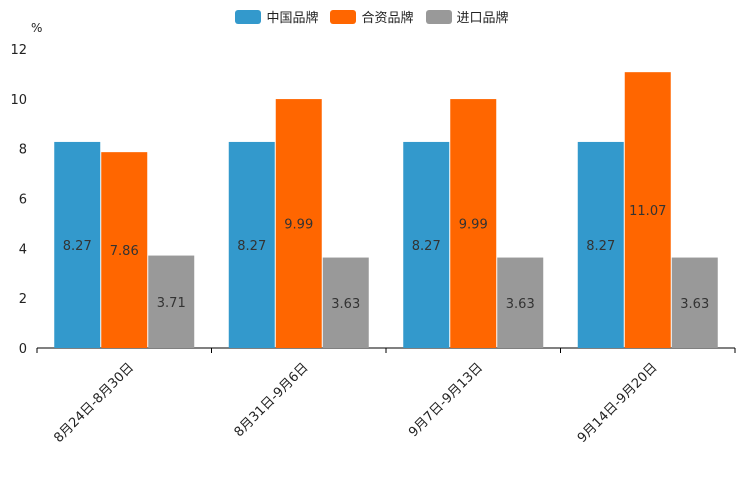 The image size is (744, 496). I want to click on legend-item-import-brand: 进口品牌, so click(467, 16).